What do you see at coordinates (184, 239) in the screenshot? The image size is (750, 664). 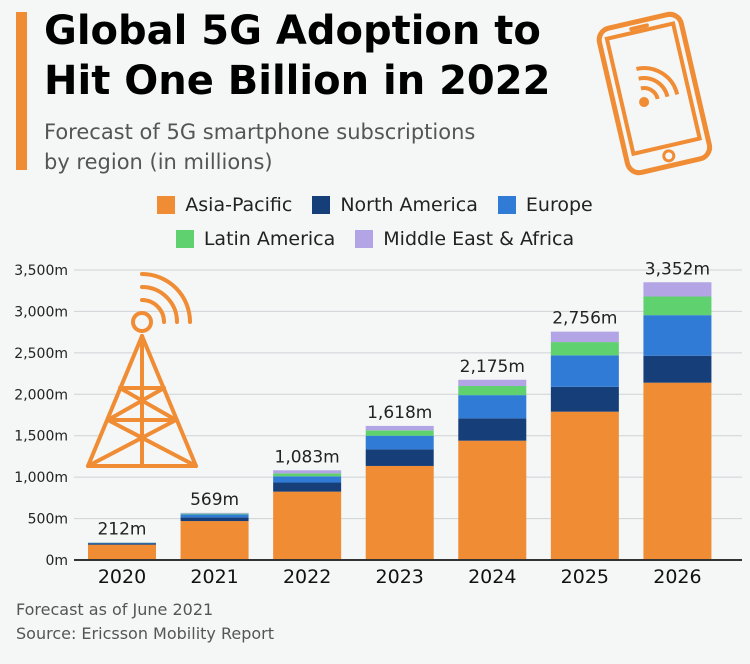 I see `legend-swatch-latin-america` at bounding box center [184, 239].